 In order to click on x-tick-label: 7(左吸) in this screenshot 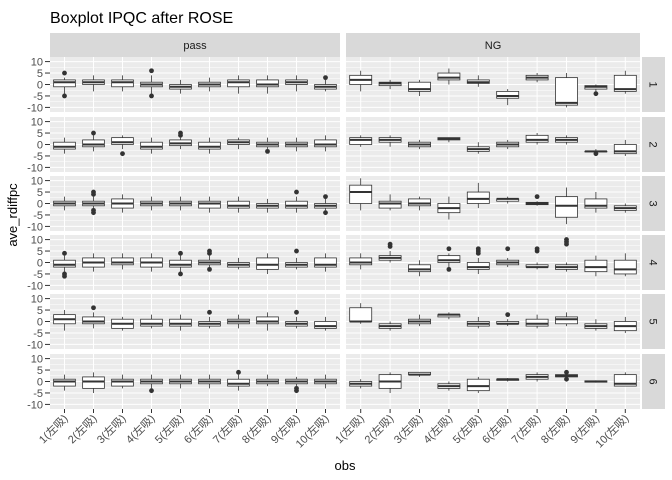, I will do `click(227, 429)`.